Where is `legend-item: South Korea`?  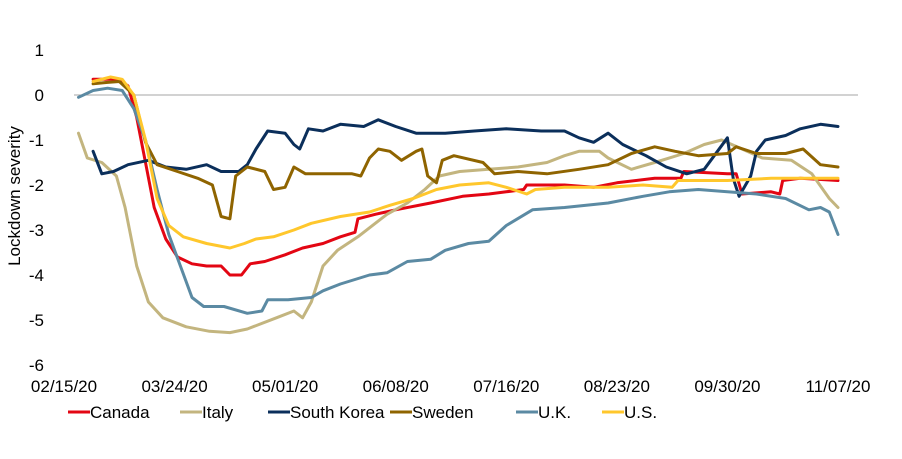
legend-item: South Korea is located at coordinates (326, 412).